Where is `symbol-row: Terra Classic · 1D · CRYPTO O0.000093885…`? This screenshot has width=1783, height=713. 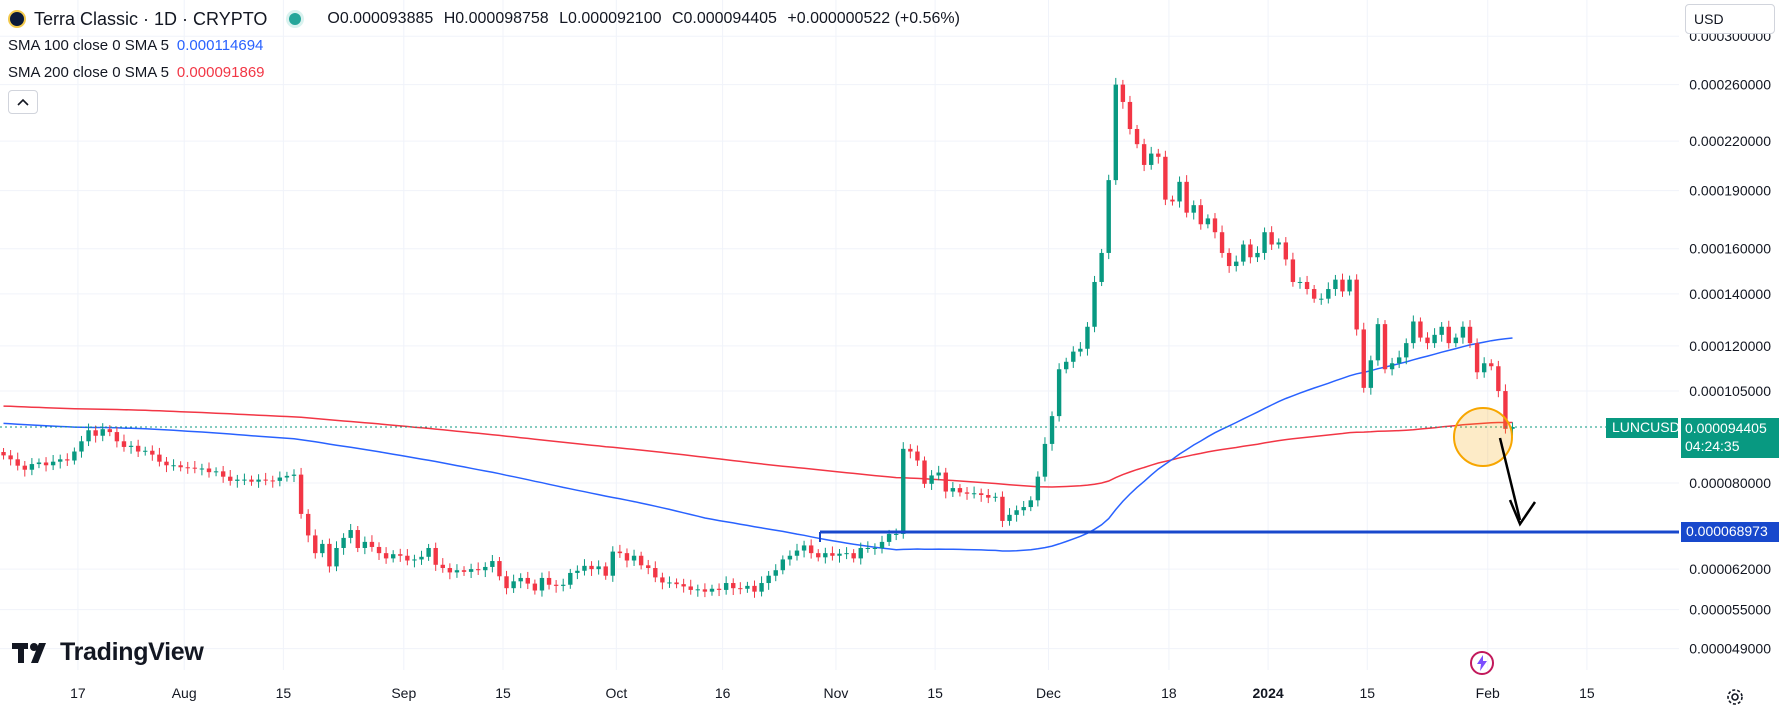
symbol-row: Terra Classic · 1D · CRYPTO O0.000093885… is located at coordinates (487, 19).